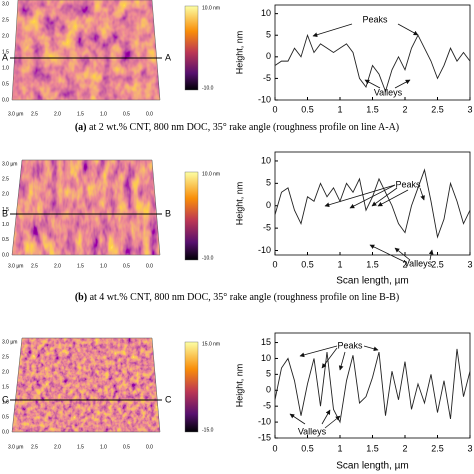 Image resolution: width=474 pixels, height=474 pixels. Describe the element at coordinates (81, 127) in the screenshot. I see `caption-tag: (a)` at that location.